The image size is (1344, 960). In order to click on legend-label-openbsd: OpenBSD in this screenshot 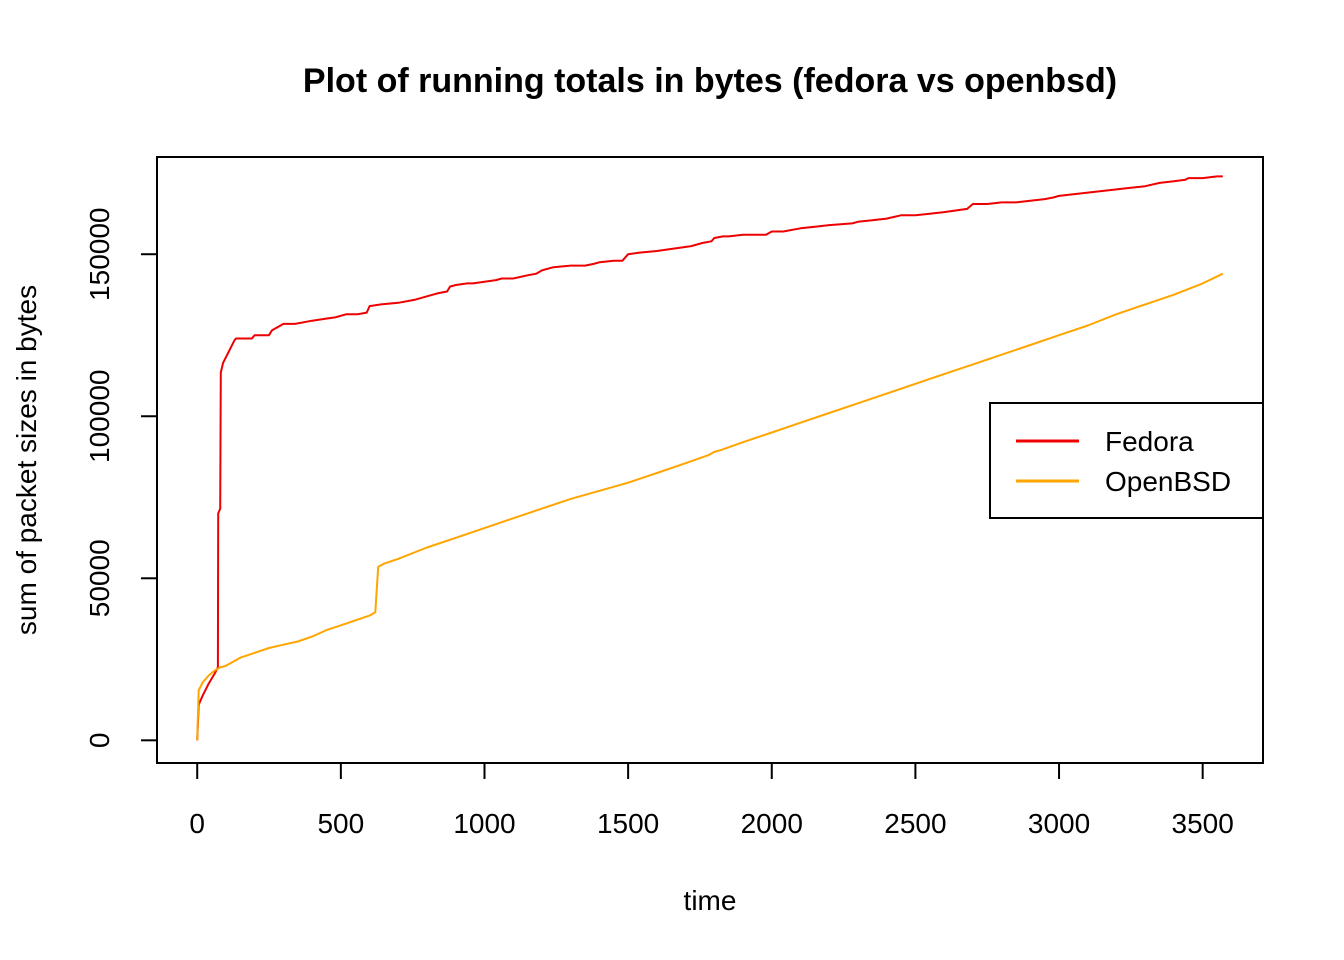, I will do `click(1168, 481)`.